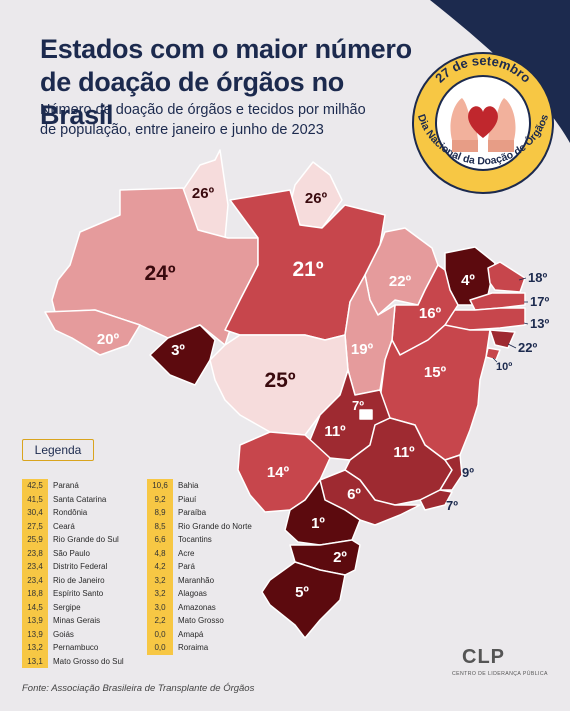 This screenshot has height=711, width=570. I want to click on legend-state-name: Maranhão, so click(196, 580).